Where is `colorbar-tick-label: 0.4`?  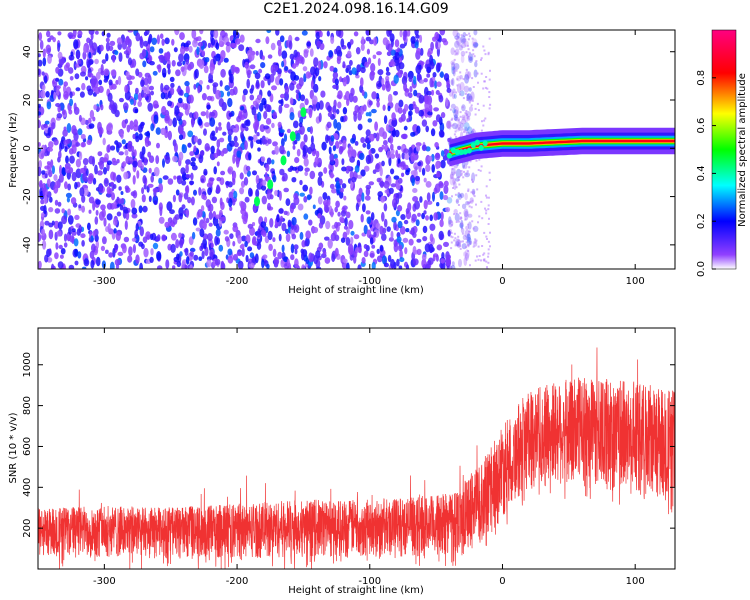
colorbar-tick-label: 0.4 is located at coordinates (701, 173).